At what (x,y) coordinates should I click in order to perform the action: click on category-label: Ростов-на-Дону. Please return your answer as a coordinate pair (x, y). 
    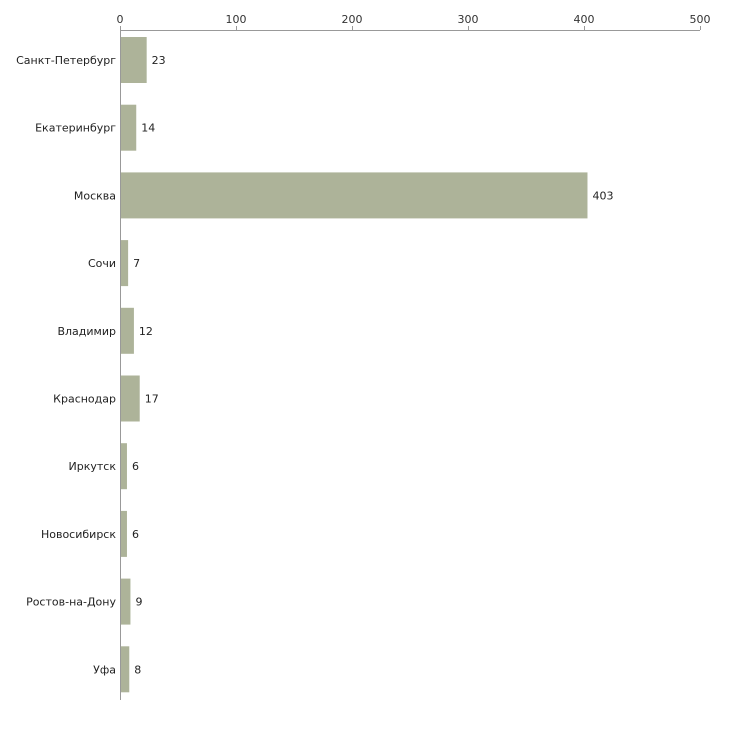
    Looking at the image, I should click on (71, 602).